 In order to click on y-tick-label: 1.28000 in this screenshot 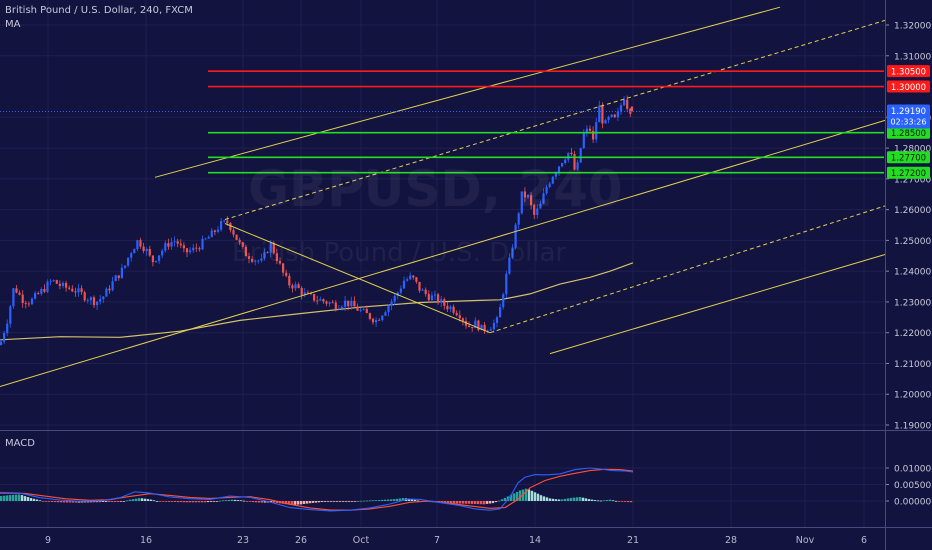, I will do `click(912, 150)`.